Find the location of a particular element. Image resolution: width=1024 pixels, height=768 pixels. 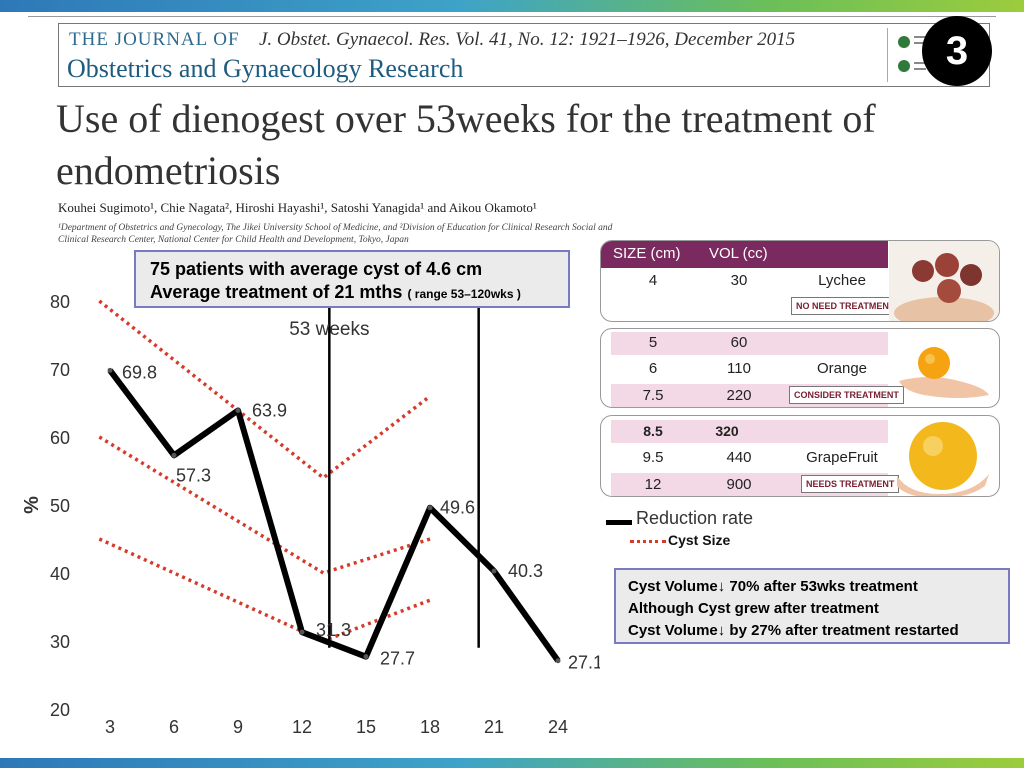

summary-line-1: 75 patients with average cyst of 4.6 cm is located at coordinates (316, 269).